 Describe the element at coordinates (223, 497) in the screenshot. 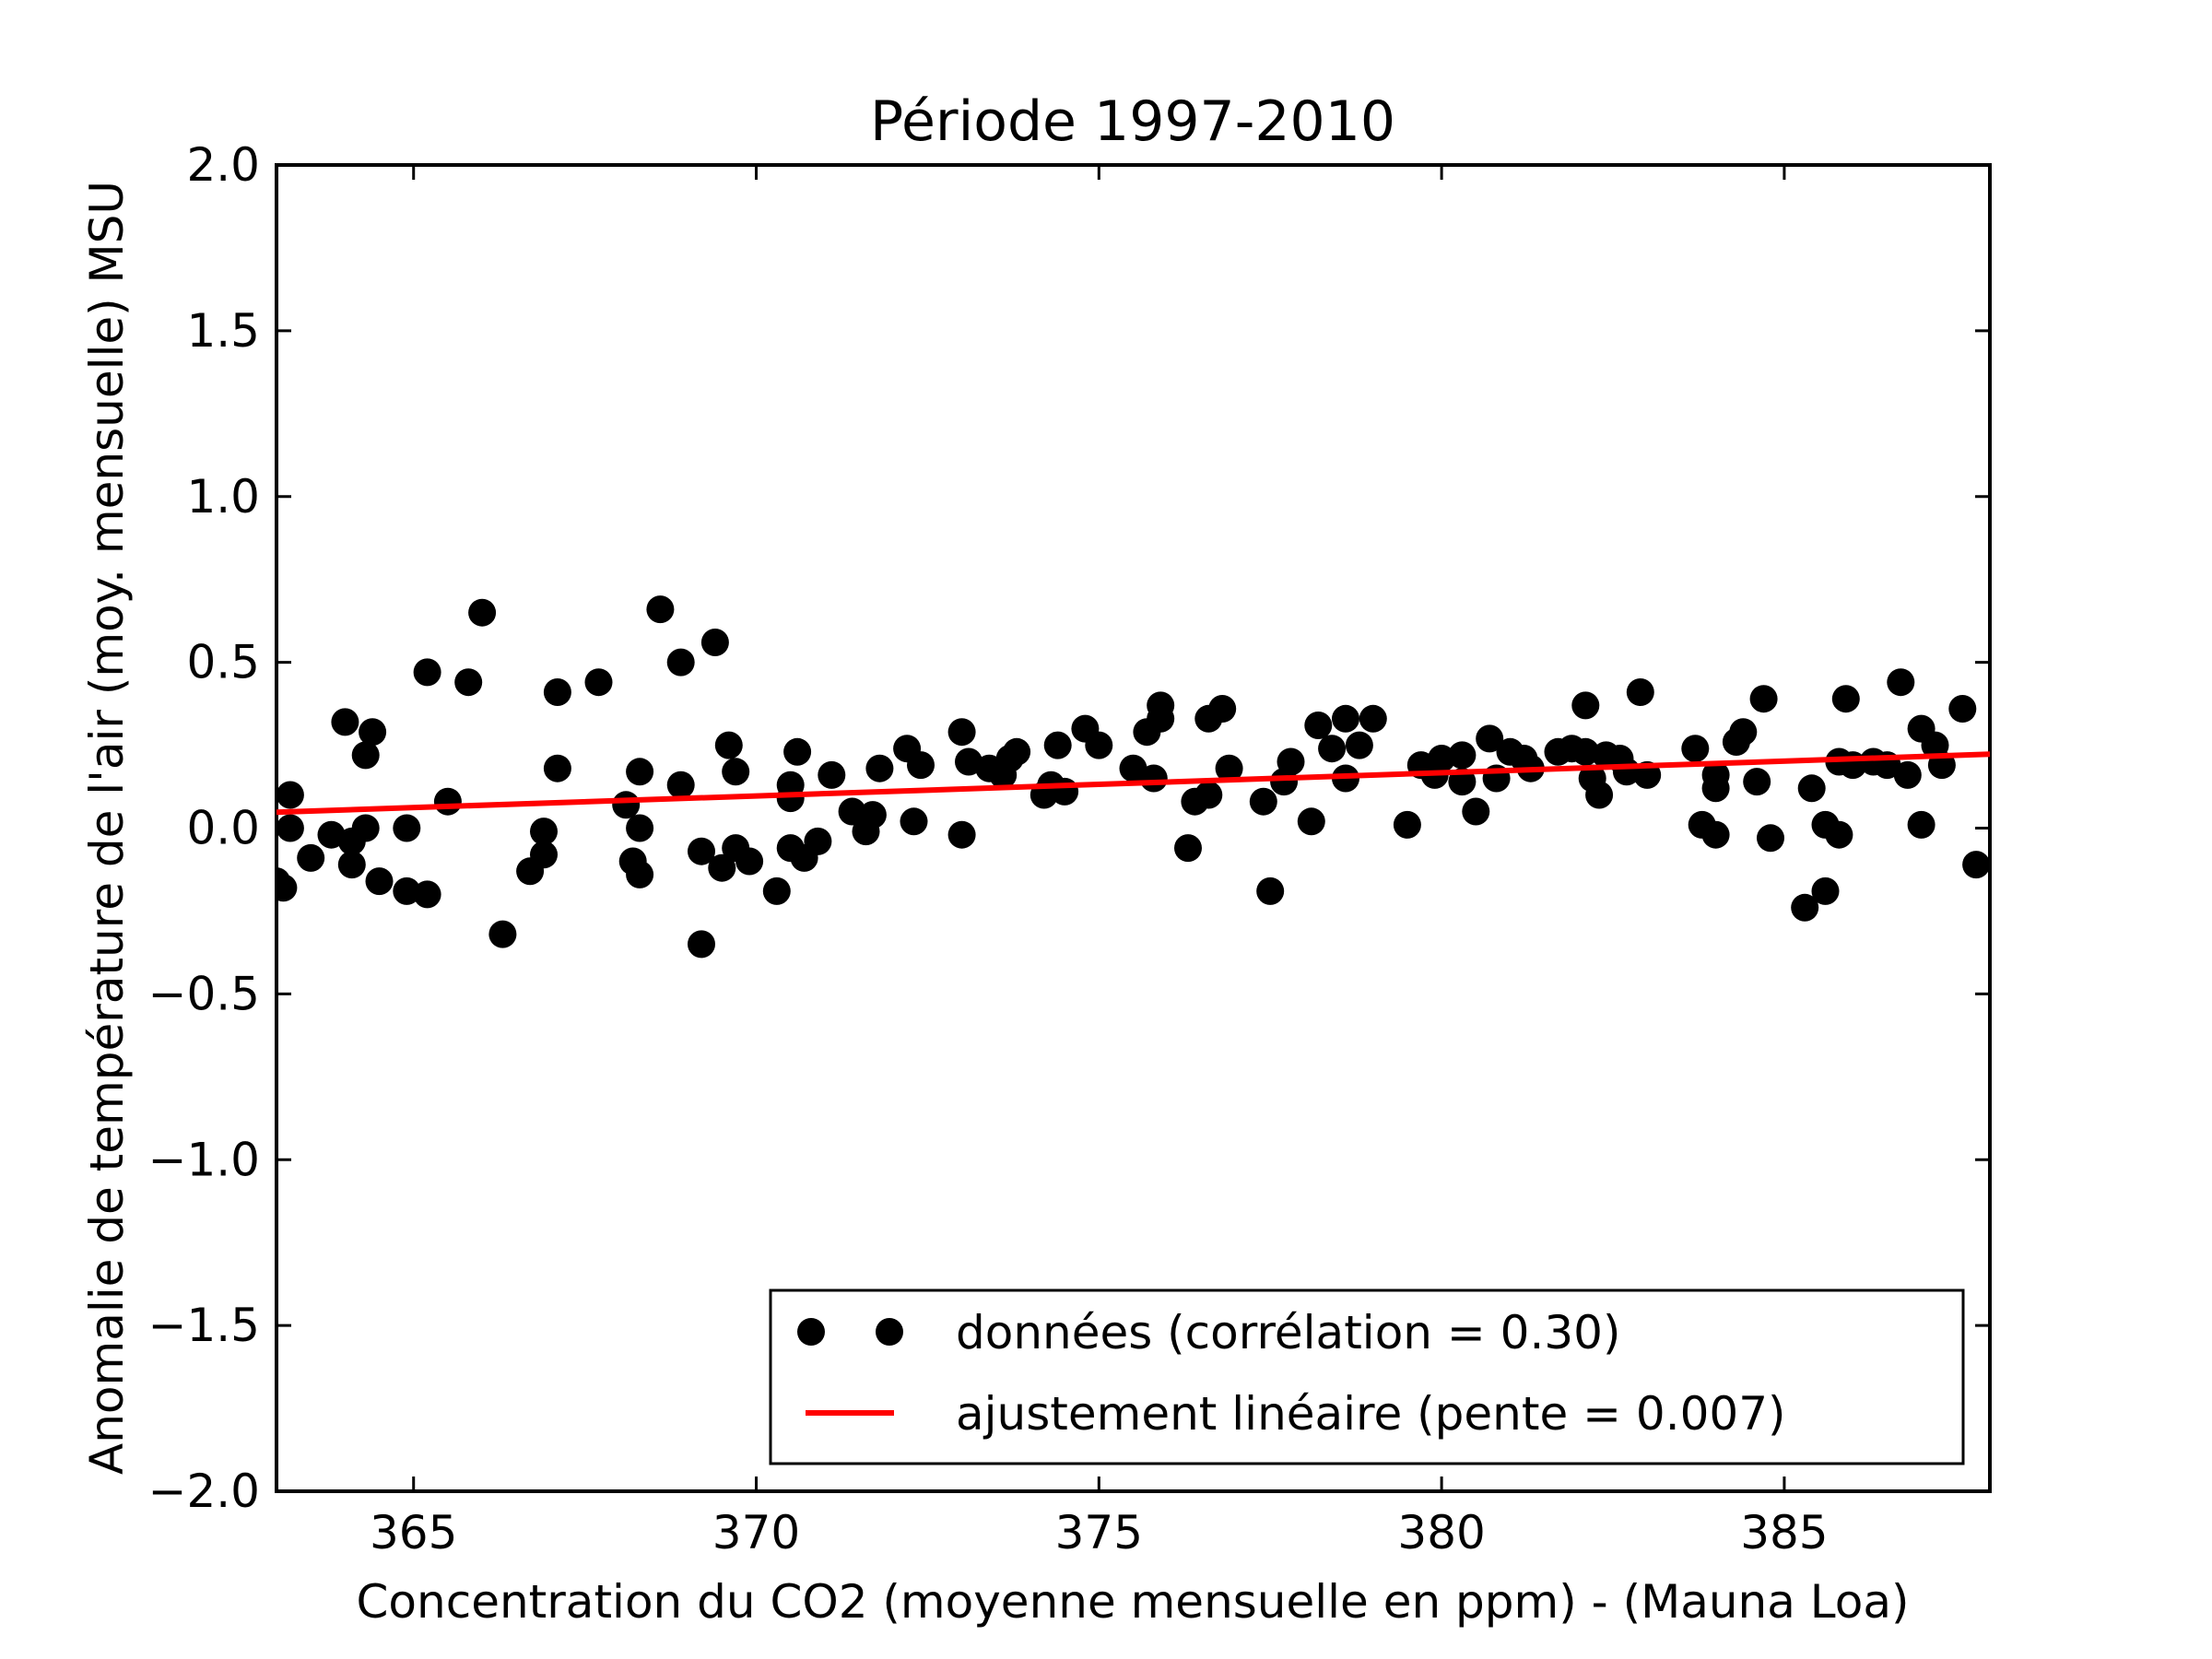

I see `y-tick-label: 1.0` at that location.